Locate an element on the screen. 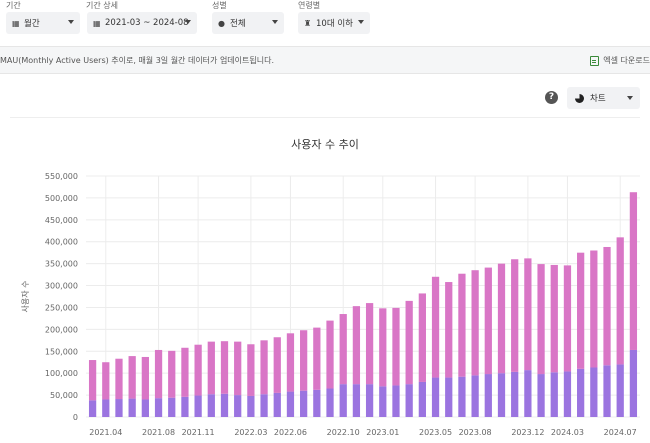 The height and width of the screenshot is (443, 650). chart-type-select: 차트 is located at coordinates (603, 98).